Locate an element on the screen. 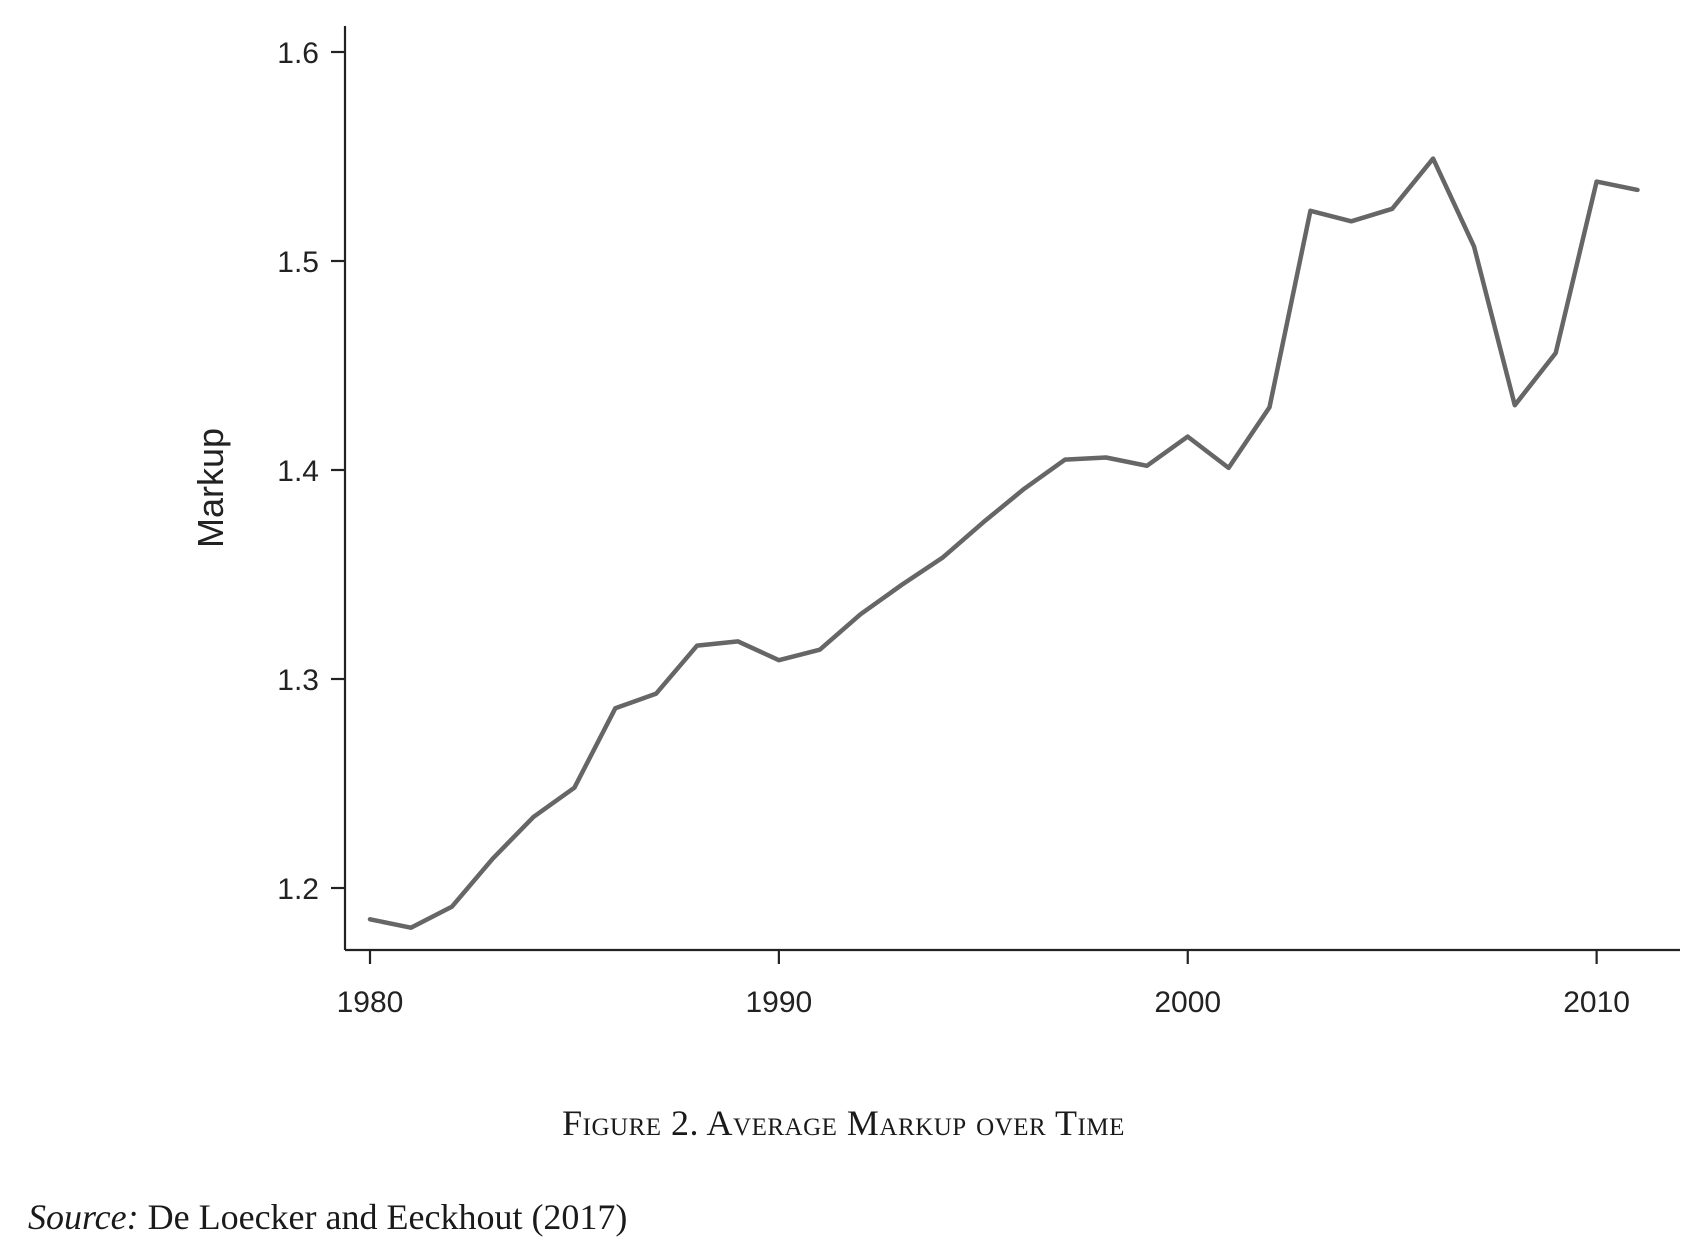  x-tick-label: 1990 is located at coordinates (778, 1002).